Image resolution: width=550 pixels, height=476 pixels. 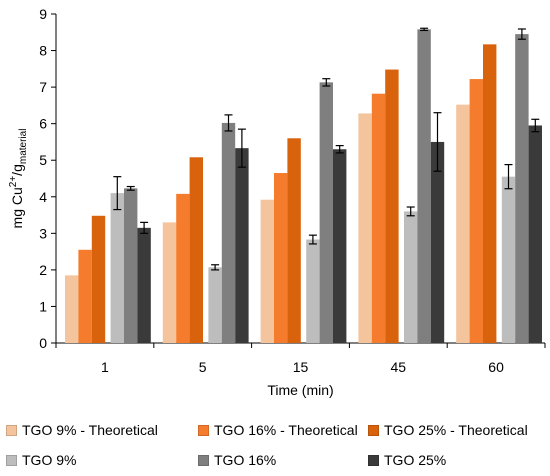 What do you see at coordinates (43, 87) in the screenshot?
I see `y-tick-label: 7` at bounding box center [43, 87].